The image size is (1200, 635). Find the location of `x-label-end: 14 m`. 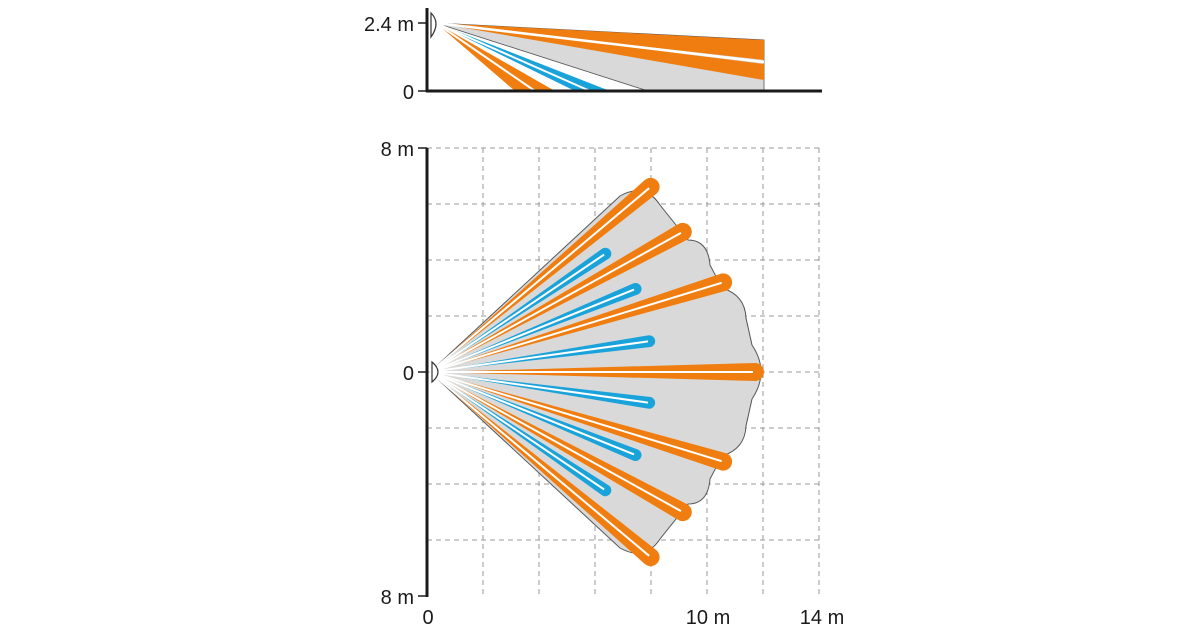

x-label-end: 14 m is located at coordinates (822, 618).